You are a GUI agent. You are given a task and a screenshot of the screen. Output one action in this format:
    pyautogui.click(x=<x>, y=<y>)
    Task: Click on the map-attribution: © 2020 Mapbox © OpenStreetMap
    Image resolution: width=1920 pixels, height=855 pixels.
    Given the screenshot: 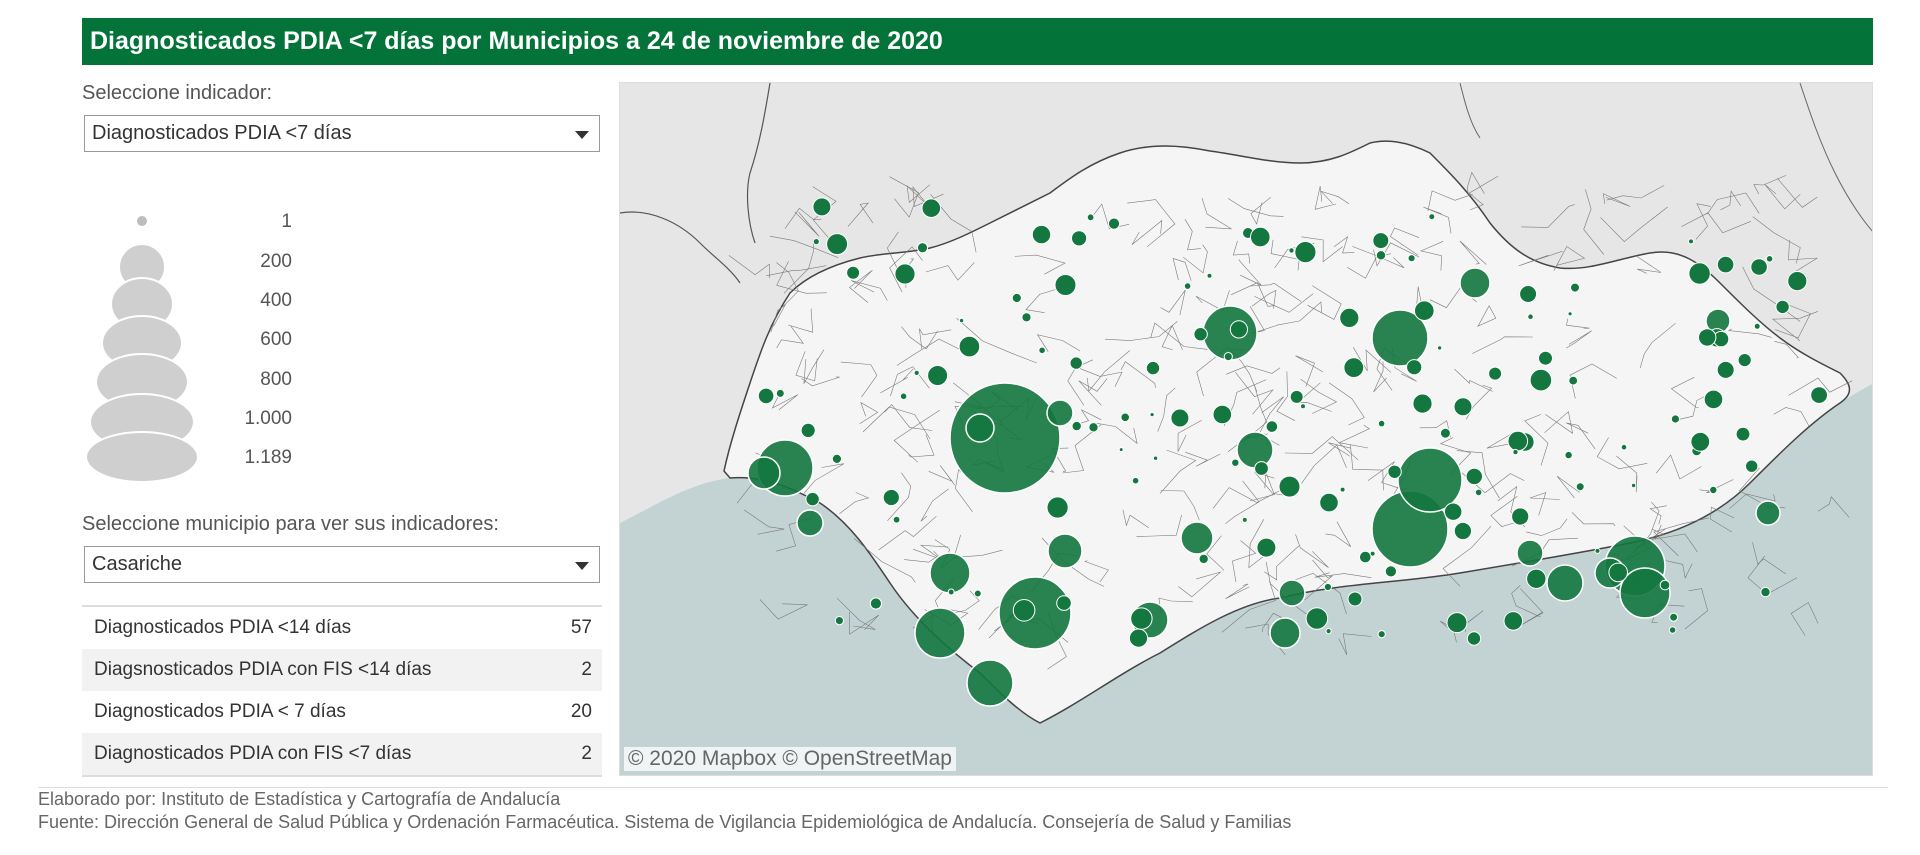 What is the action you would take?
    pyautogui.click(x=790, y=759)
    